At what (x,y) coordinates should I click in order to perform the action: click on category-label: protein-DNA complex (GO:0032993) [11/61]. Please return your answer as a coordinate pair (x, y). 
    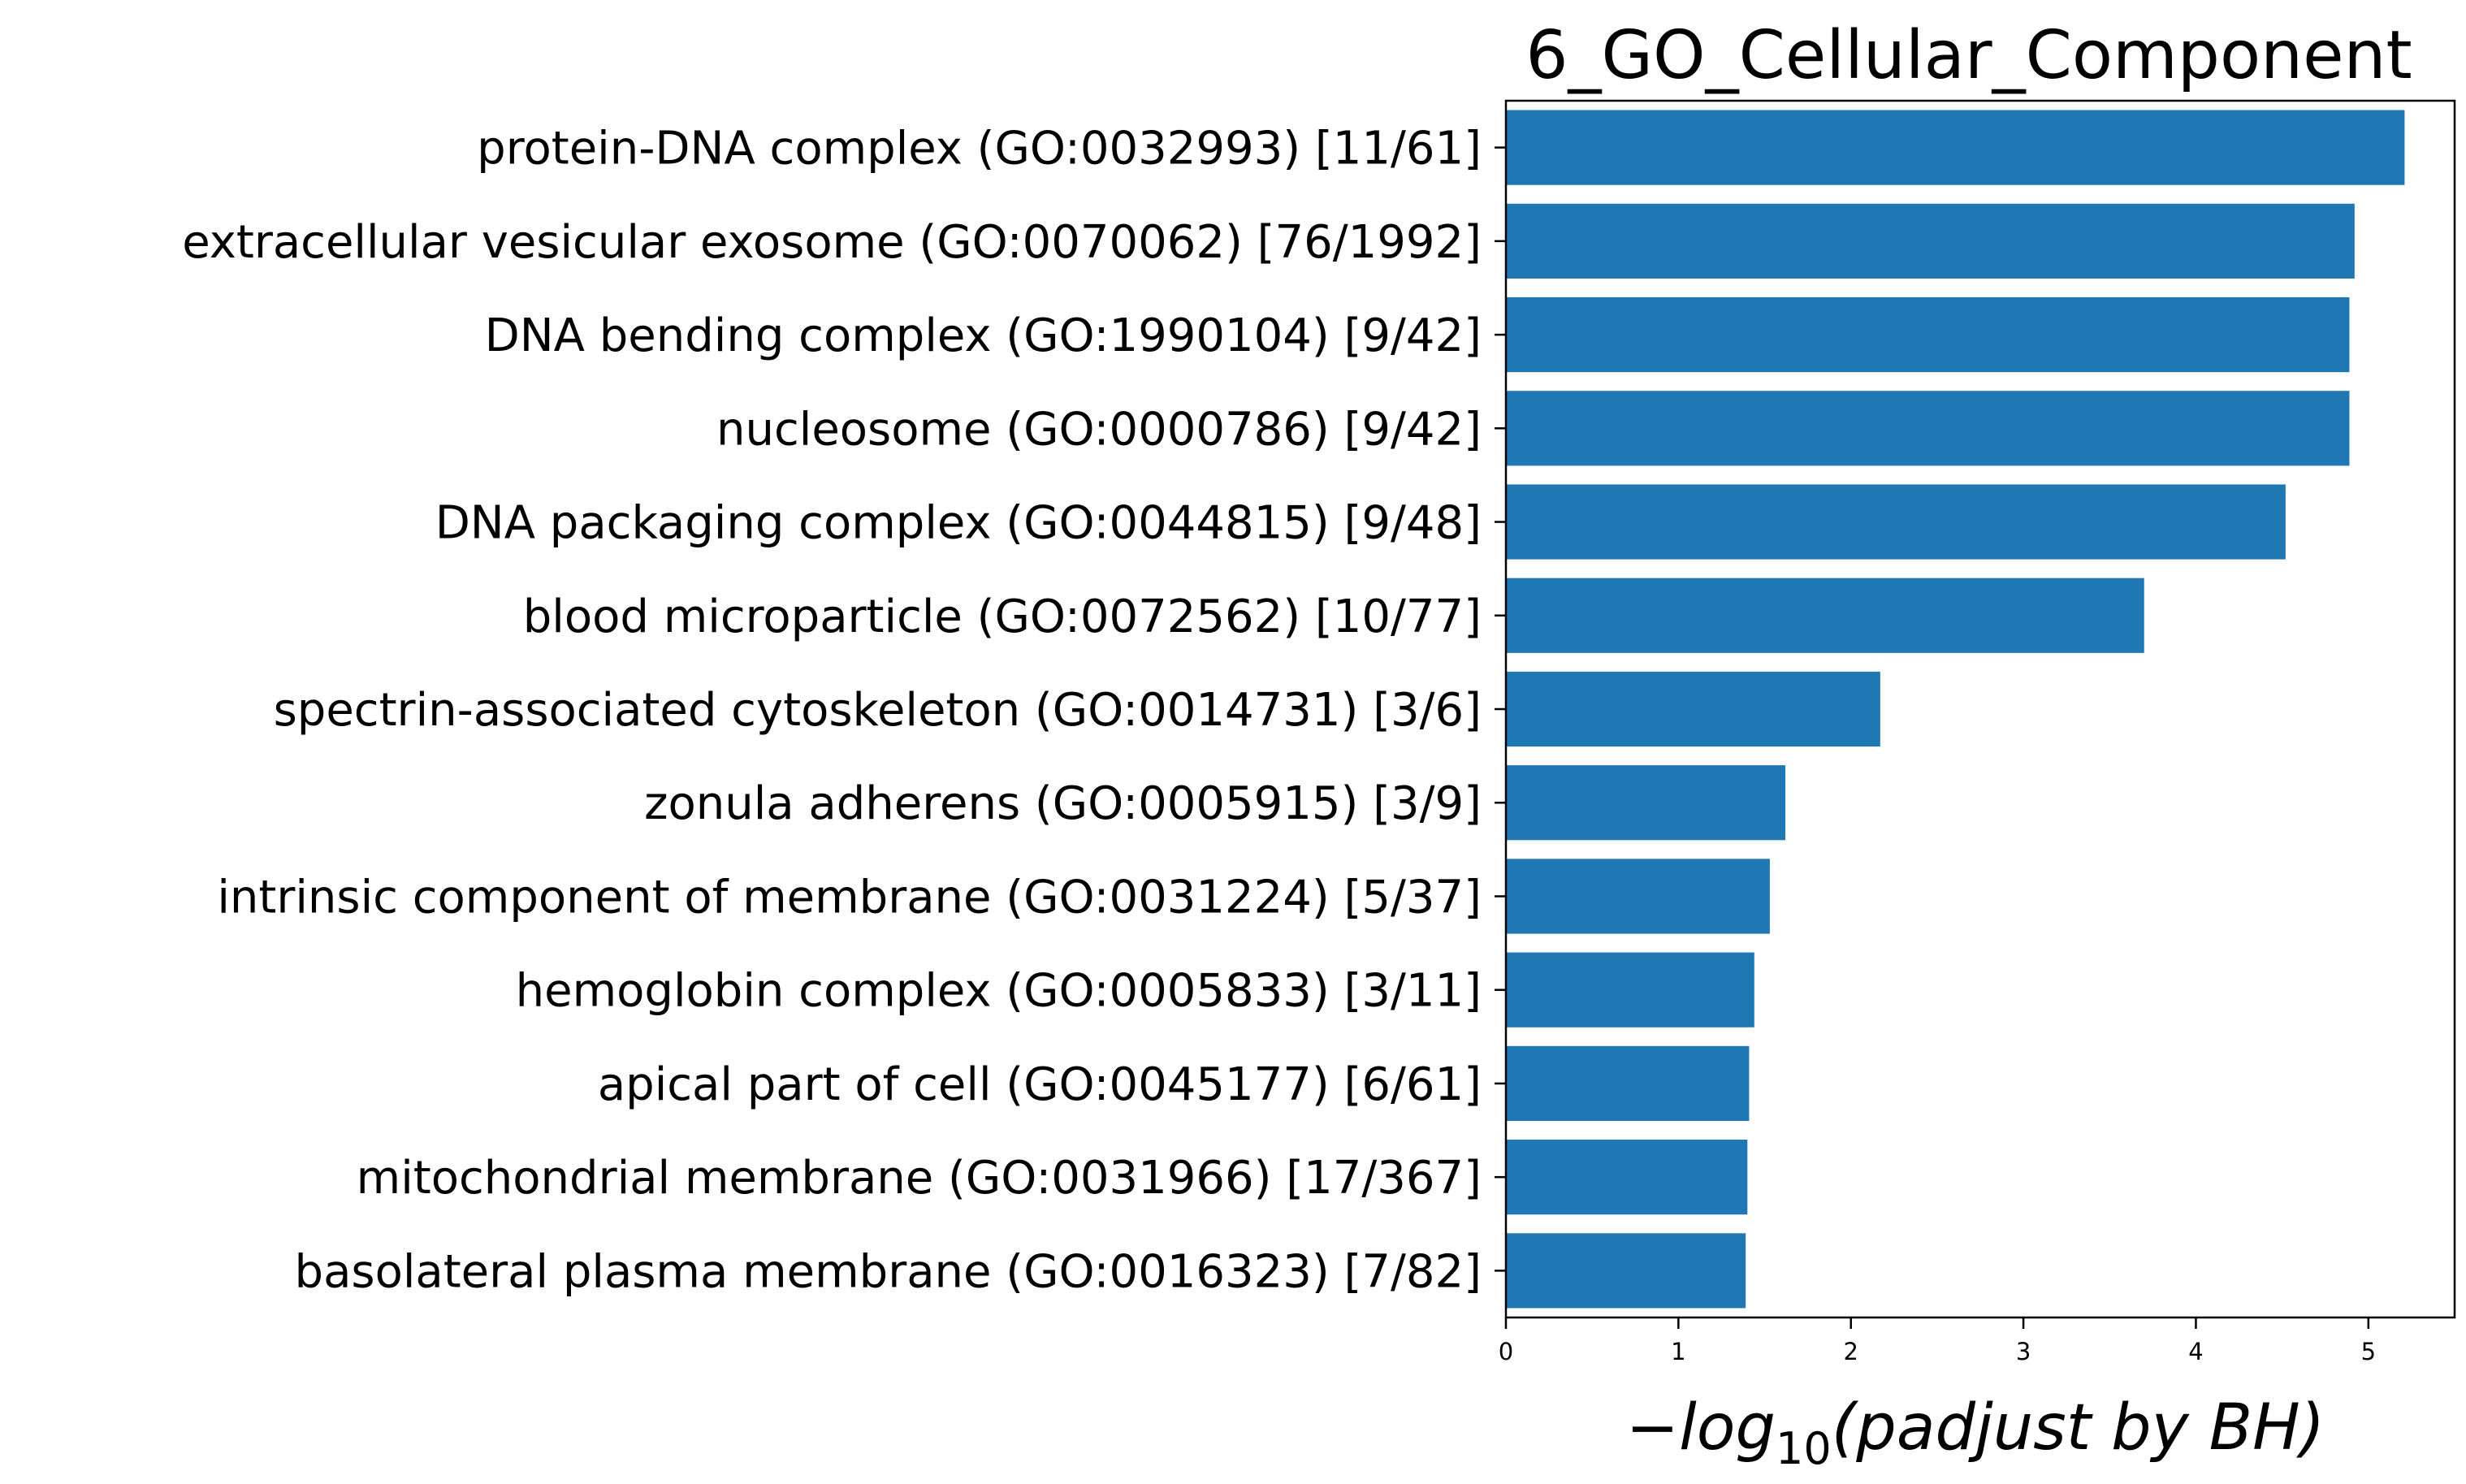
    Looking at the image, I should click on (980, 149).